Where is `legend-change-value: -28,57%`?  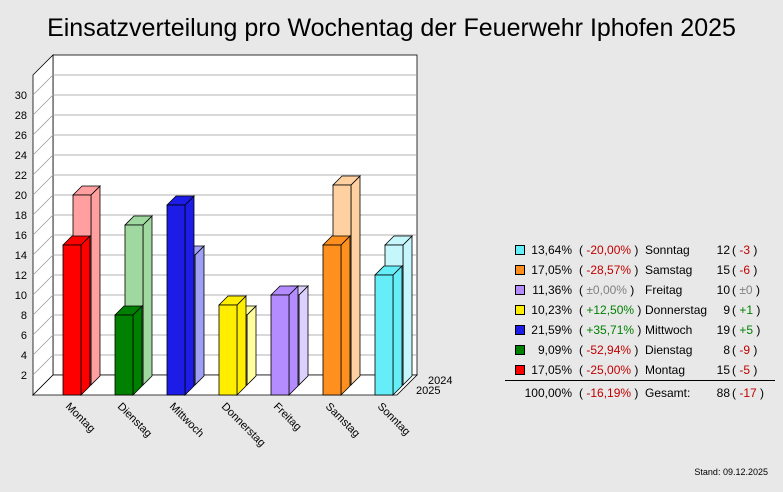
legend-change-value: -28,57% is located at coordinates (609, 270).